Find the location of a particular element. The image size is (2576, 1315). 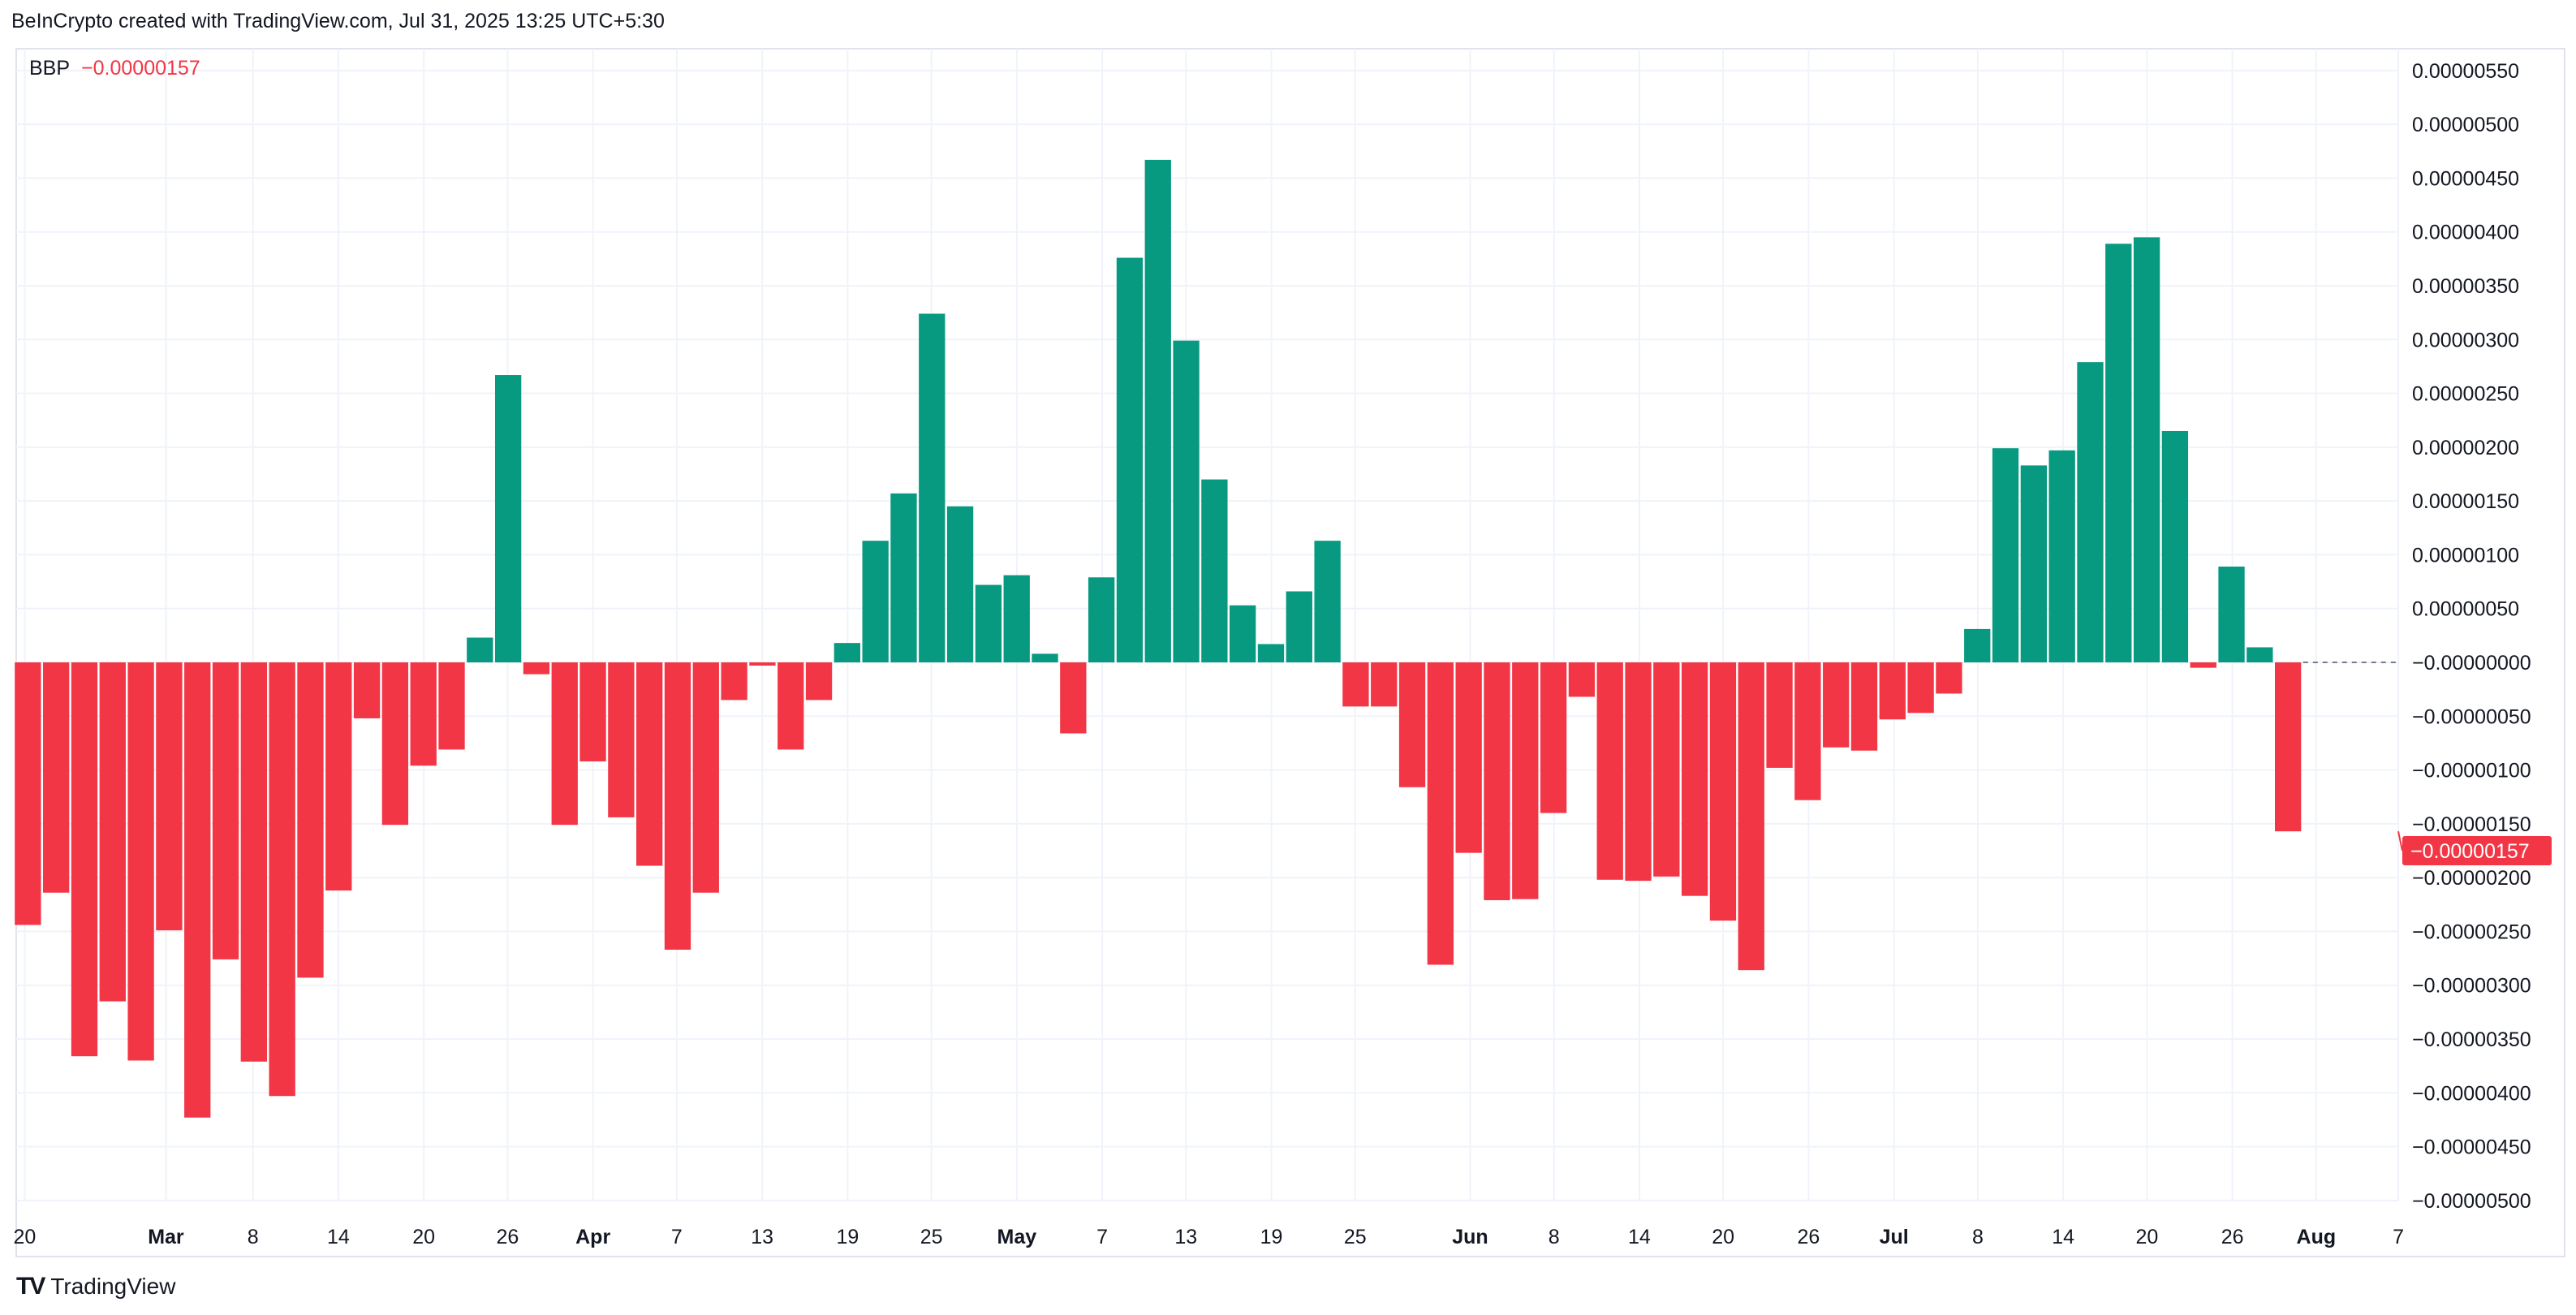

tradingview-logo: TV TradingView is located at coordinates (96, 1287).